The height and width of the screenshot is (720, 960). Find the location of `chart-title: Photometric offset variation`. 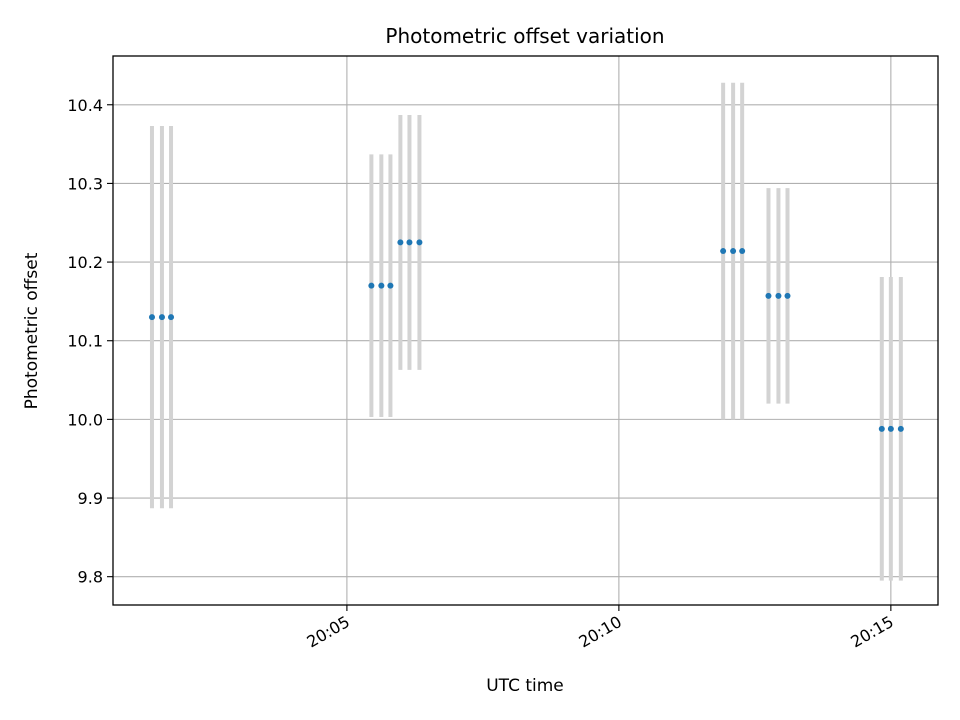

chart-title: Photometric offset variation is located at coordinates (524, 36).